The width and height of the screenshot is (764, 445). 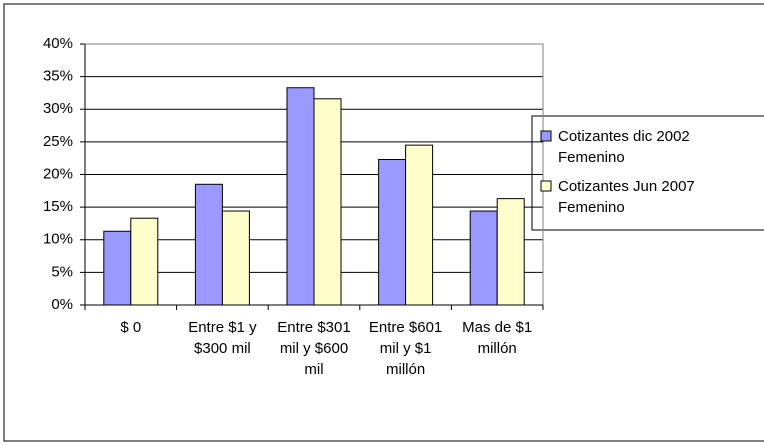 What do you see at coordinates (222, 338) in the screenshot?
I see `x-tick-label: Entre $1 y $300 mil` at bounding box center [222, 338].